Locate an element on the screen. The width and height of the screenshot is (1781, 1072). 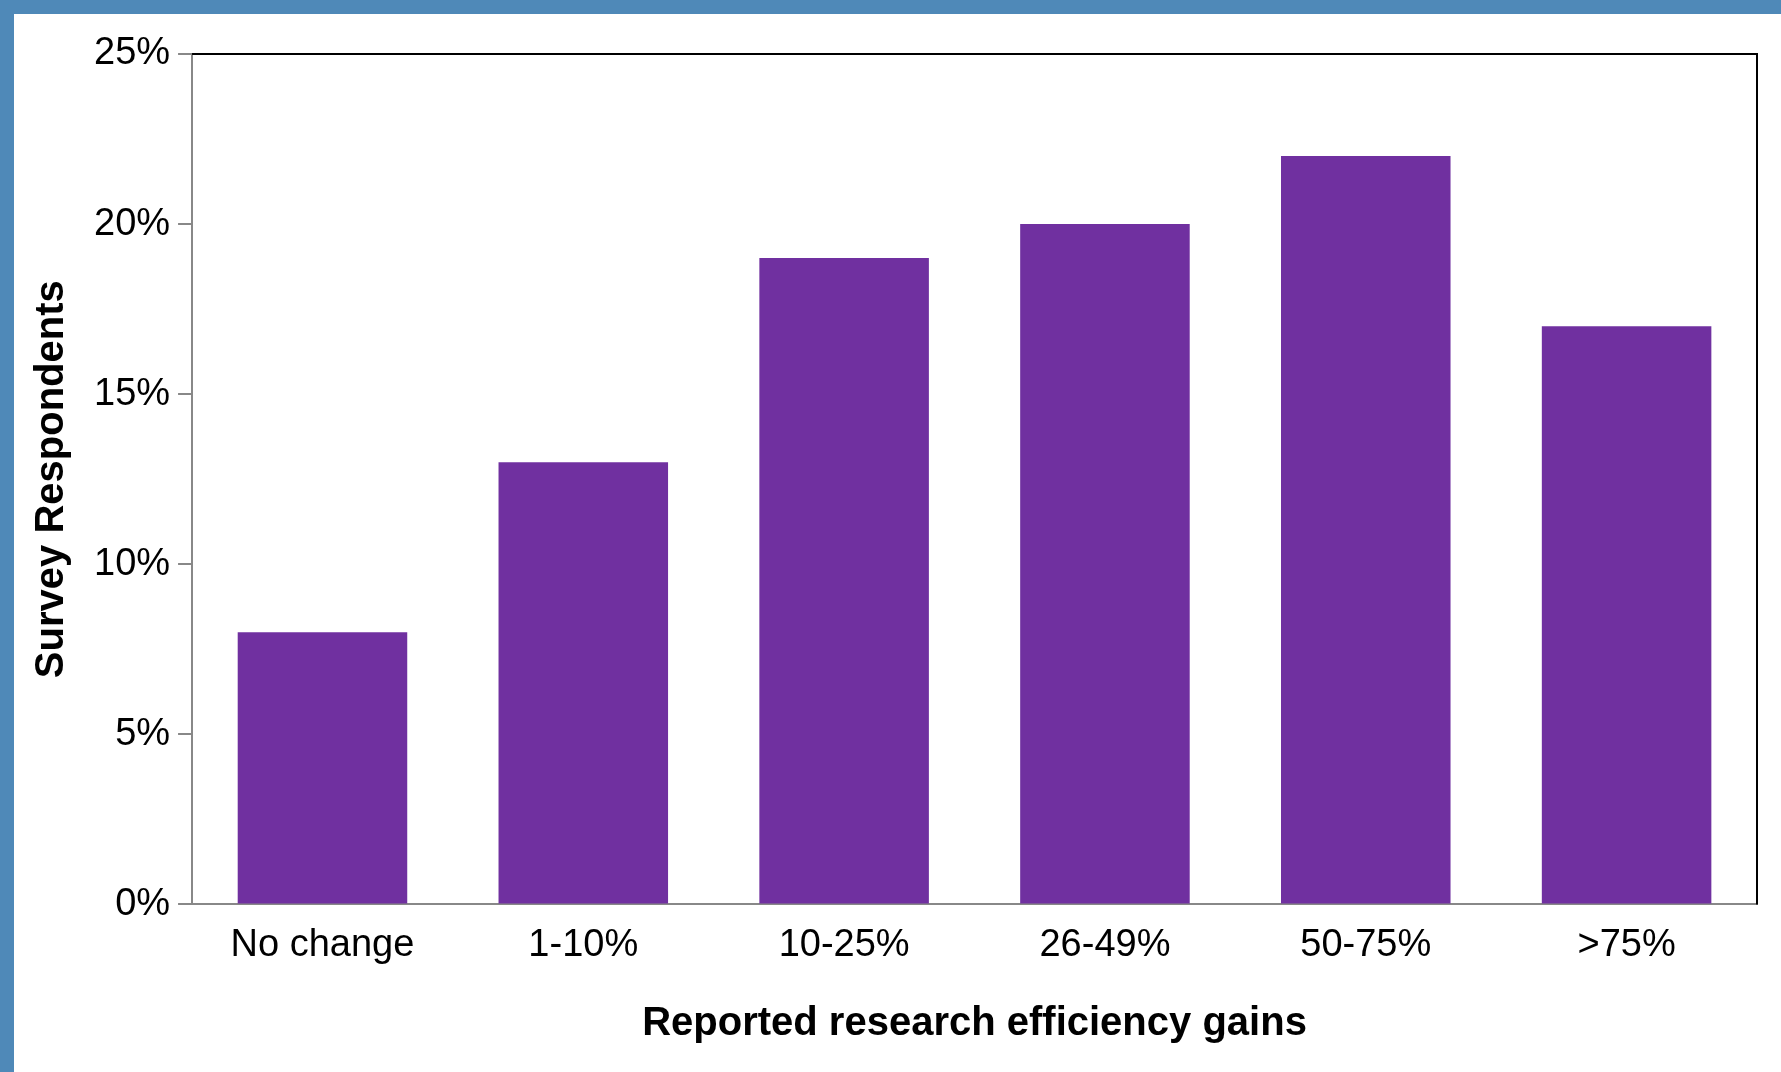
x-tick-label: 50-75% is located at coordinates (1366, 942).